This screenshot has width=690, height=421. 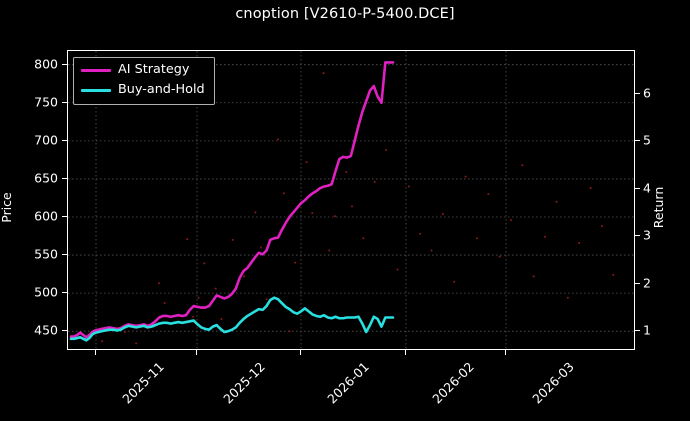 What do you see at coordinates (46, 102) in the screenshot?
I see `y-tick-label: 750` at bounding box center [46, 102].